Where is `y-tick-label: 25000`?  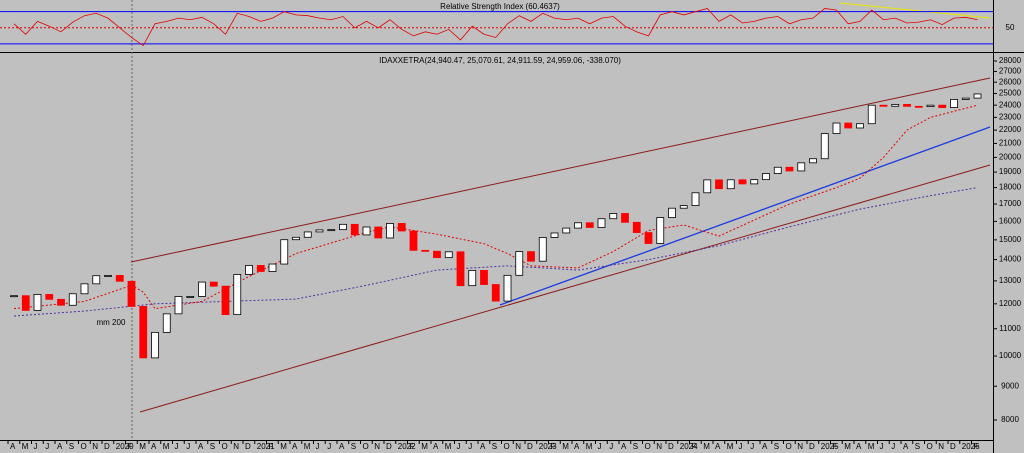
y-tick-label: 25000 is located at coordinates (1010, 93).